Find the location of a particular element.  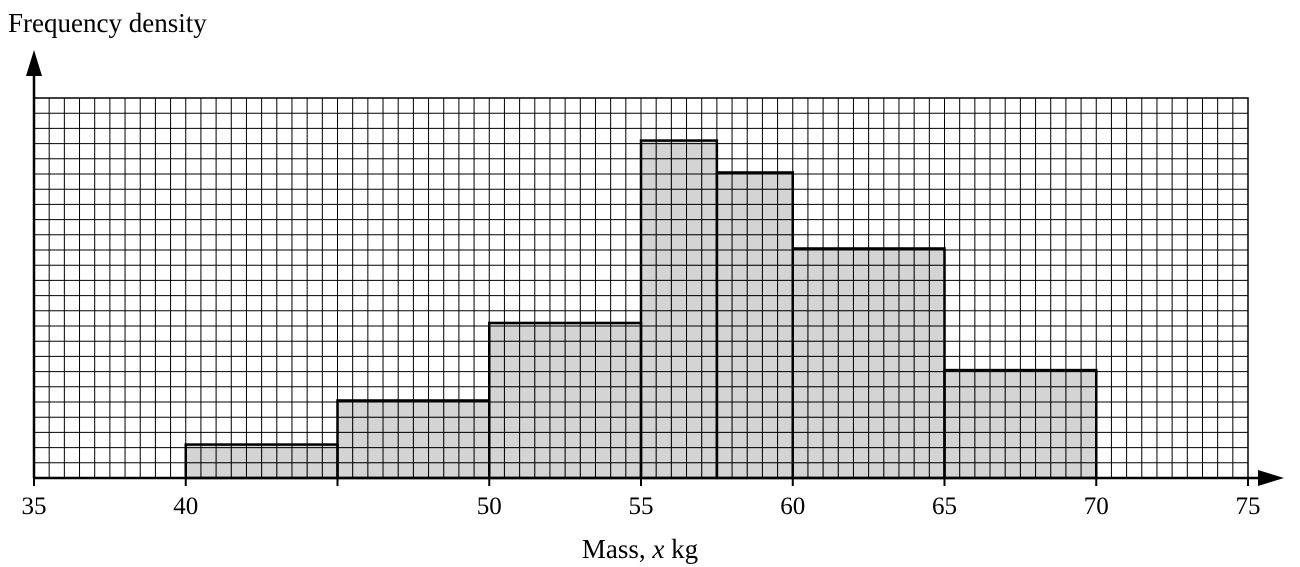

x-axis-label-unit: kg is located at coordinates (681, 549).